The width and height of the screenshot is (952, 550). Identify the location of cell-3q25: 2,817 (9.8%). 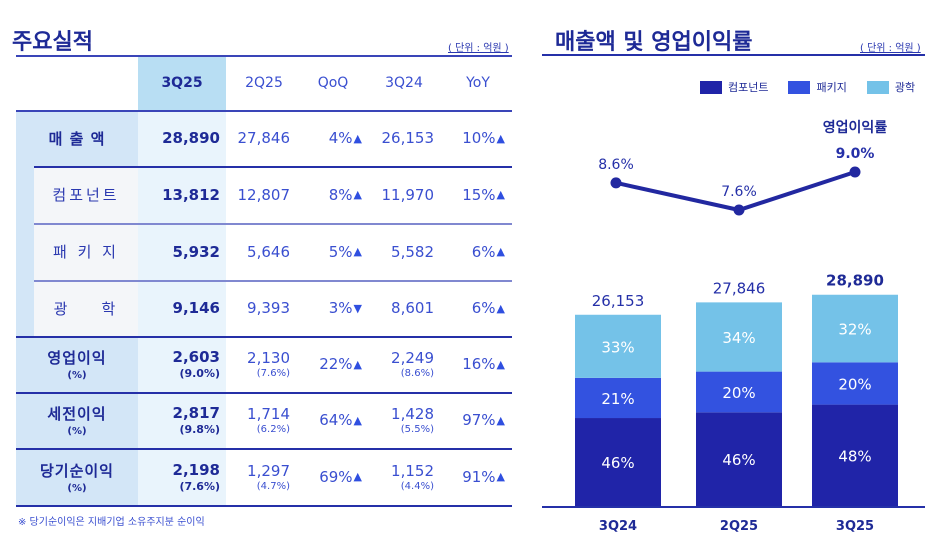
(179, 420).